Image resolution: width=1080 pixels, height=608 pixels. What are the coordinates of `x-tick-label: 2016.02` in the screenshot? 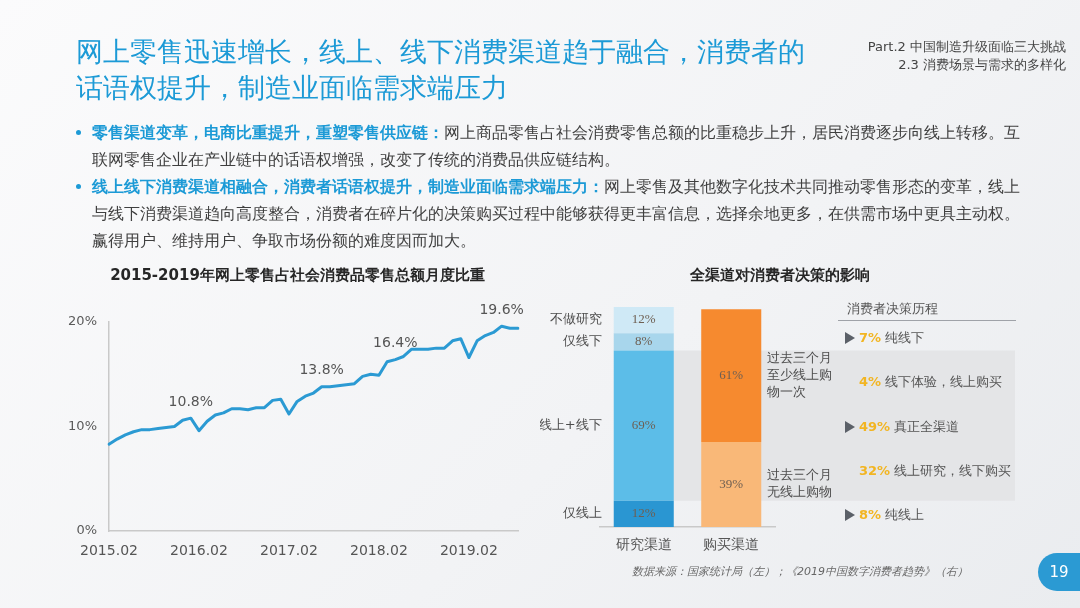 It's located at (199, 550).